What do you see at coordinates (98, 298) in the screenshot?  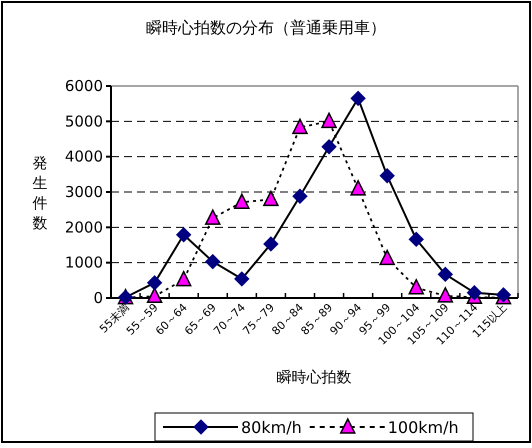 I see `y-tick-label: 0` at bounding box center [98, 298].